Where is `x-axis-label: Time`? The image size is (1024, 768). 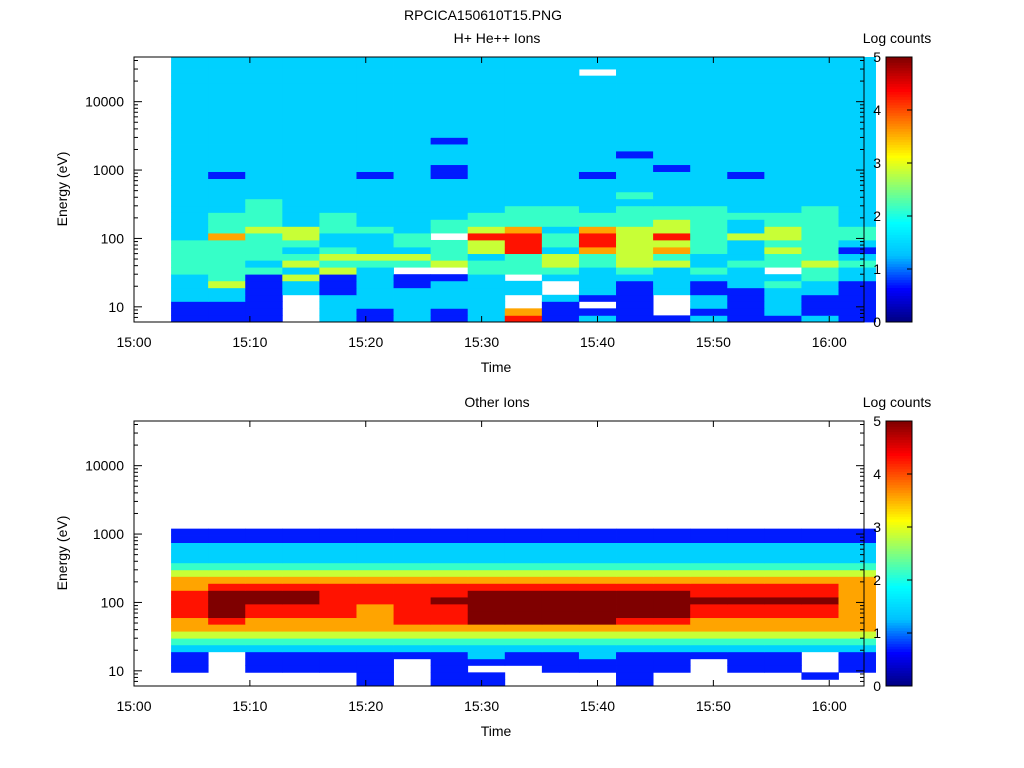
x-axis-label: Time is located at coordinates (496, 367).